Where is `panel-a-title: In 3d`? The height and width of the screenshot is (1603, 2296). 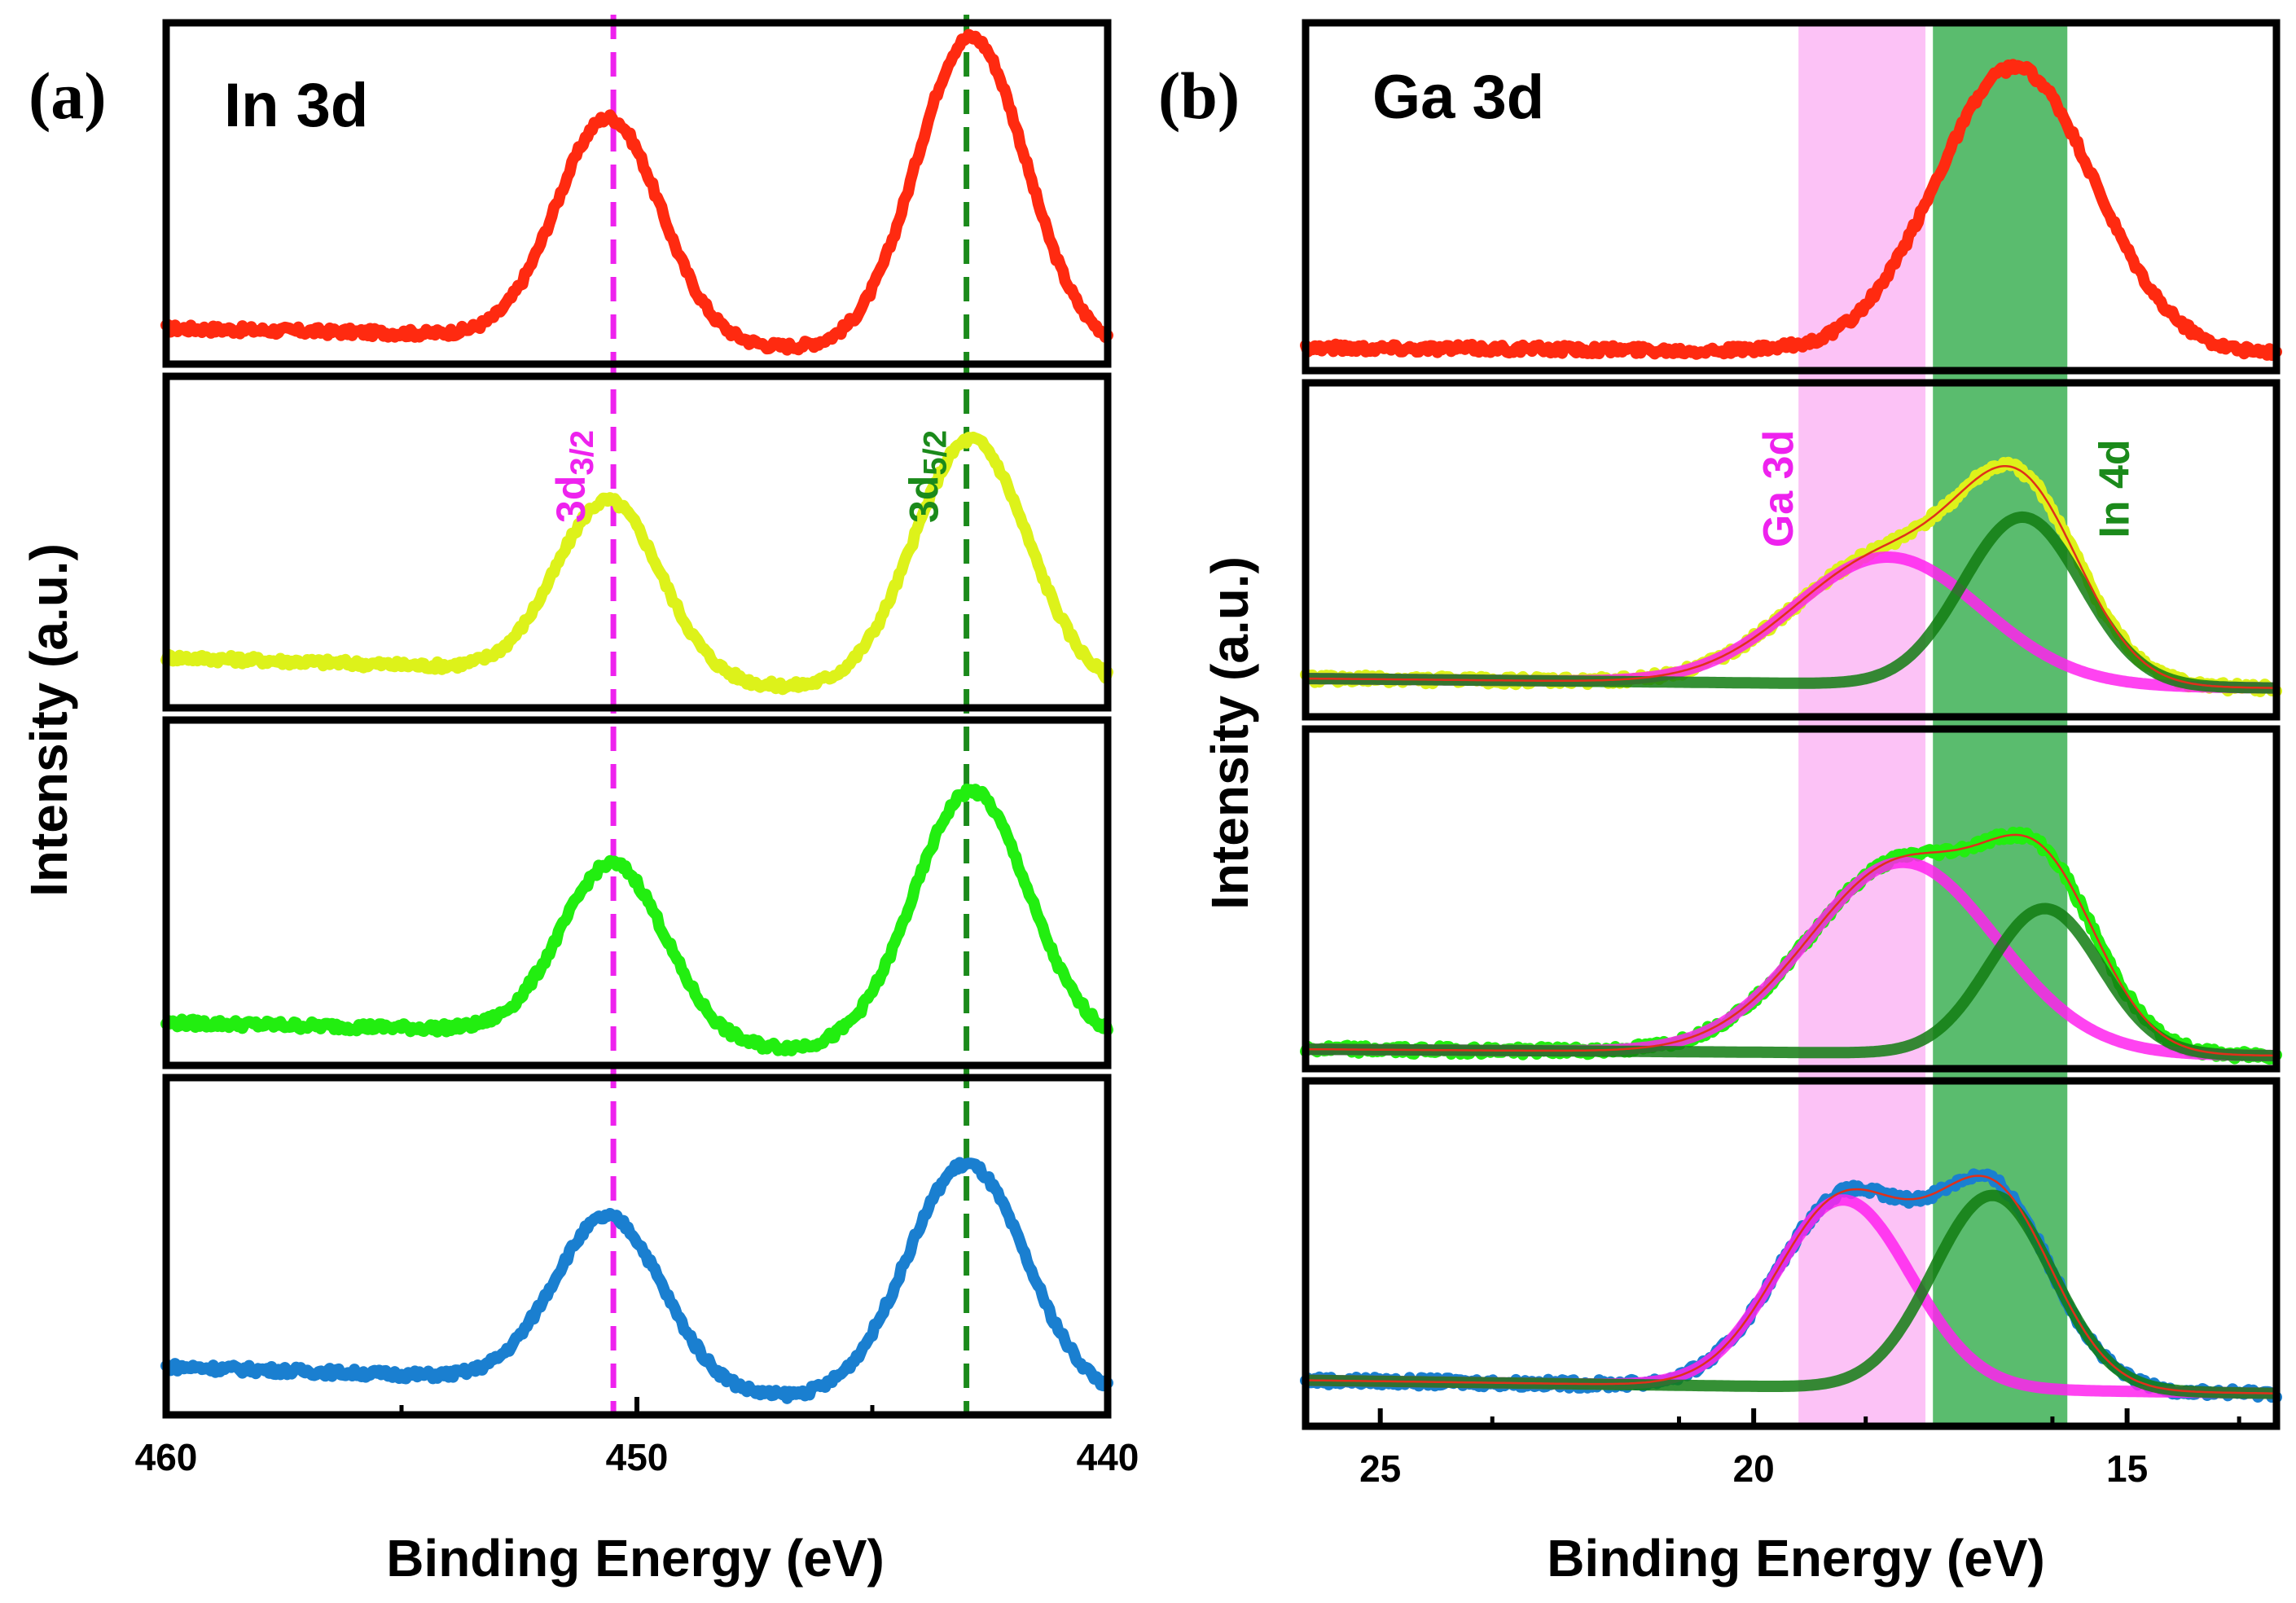
panel-a-title: In 3d is located at coordinates (296, 105).